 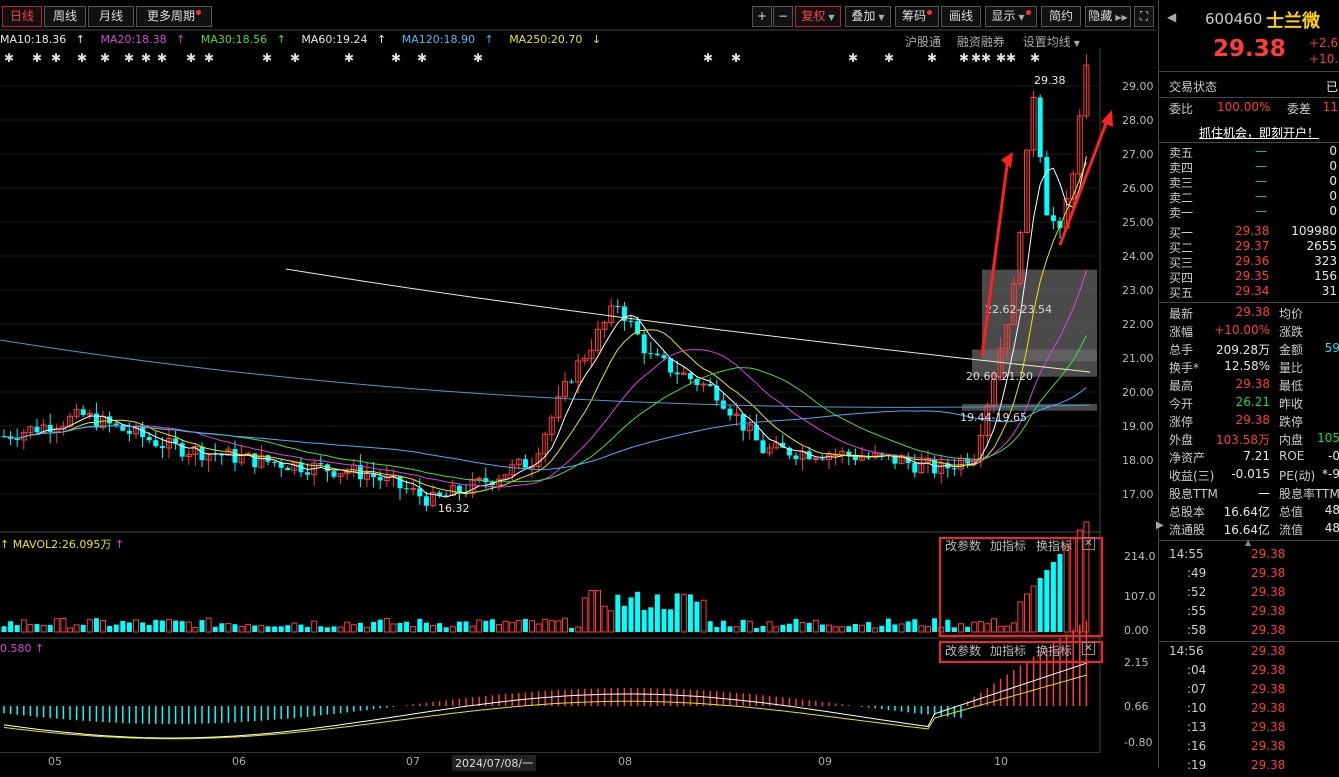 I want to click on sell-volume: 0, so click(x=1333, y=196).